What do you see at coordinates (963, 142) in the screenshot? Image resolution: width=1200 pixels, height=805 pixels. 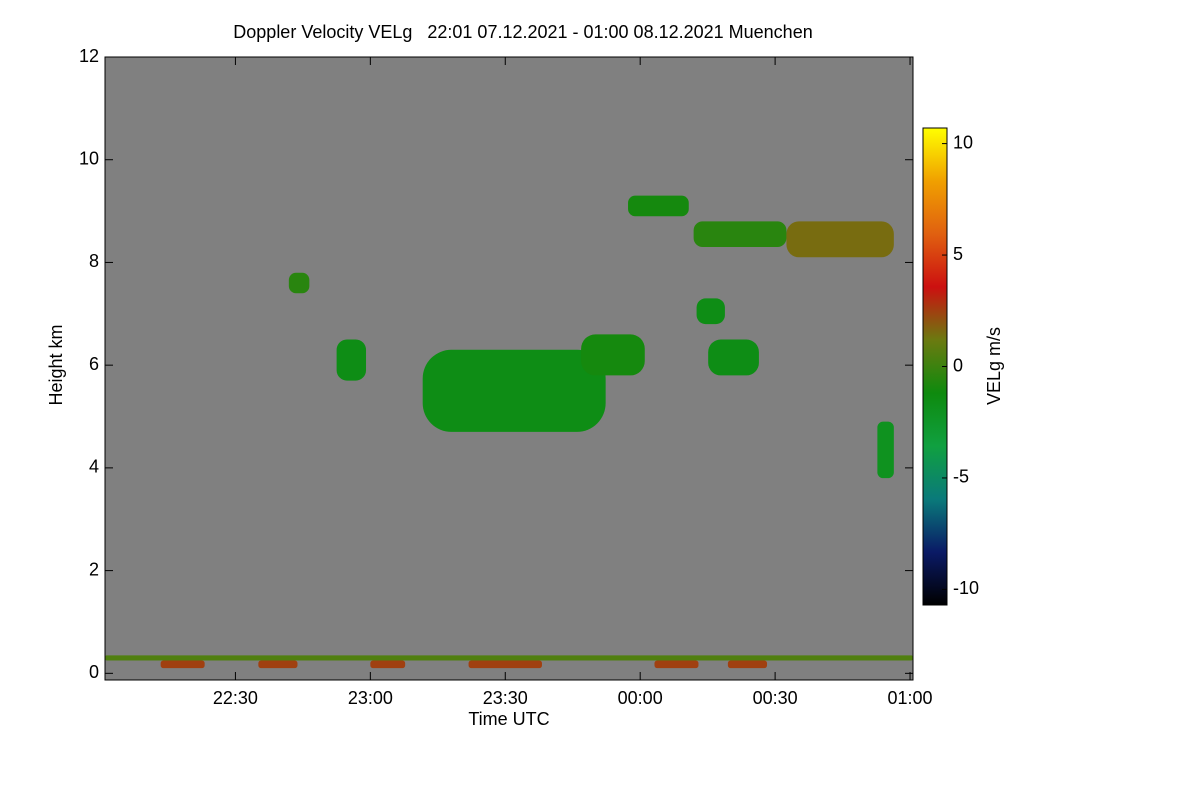 I see `colorbar-tick-label: 10` at bounding box center [963, 142].